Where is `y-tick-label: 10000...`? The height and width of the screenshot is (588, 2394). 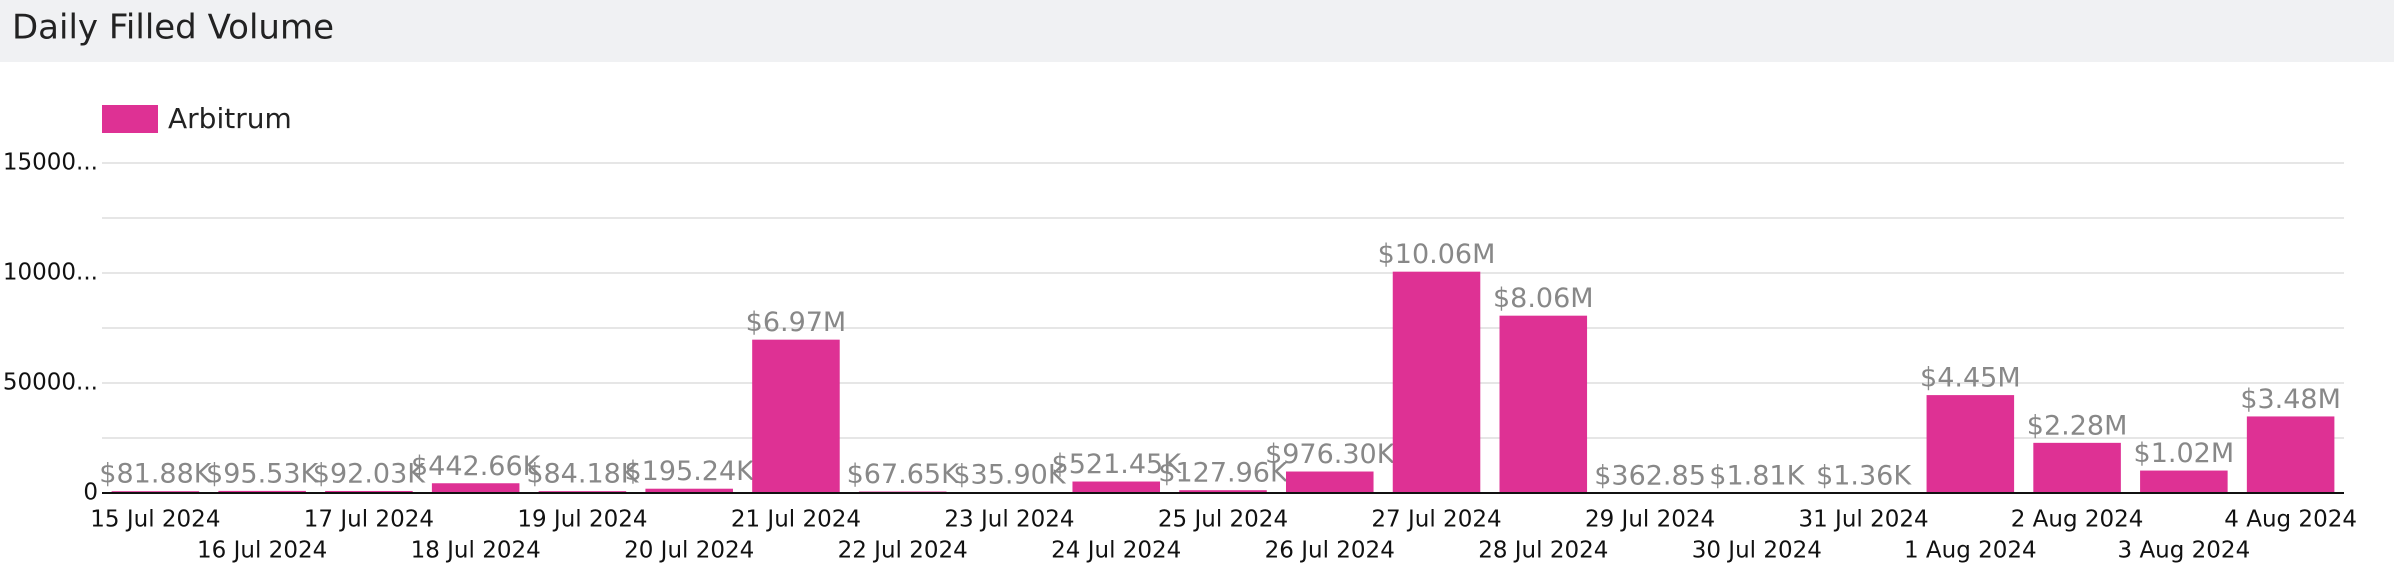 y-tick-label: 10000... is located at coordinates (50, 273).